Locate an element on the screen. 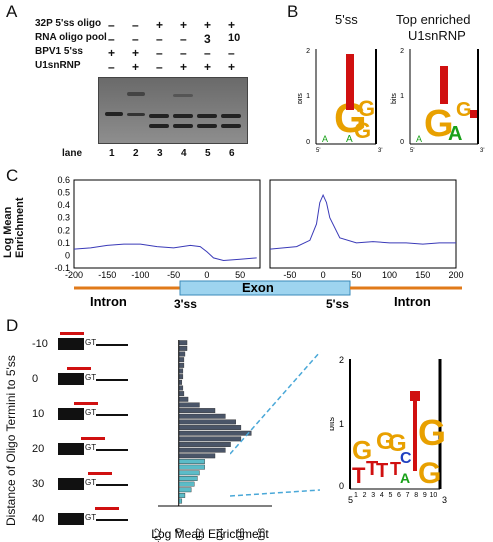 This screenshot has height=542, width=493. d-logo-pos: 1 is located at coordinates (356, 495).